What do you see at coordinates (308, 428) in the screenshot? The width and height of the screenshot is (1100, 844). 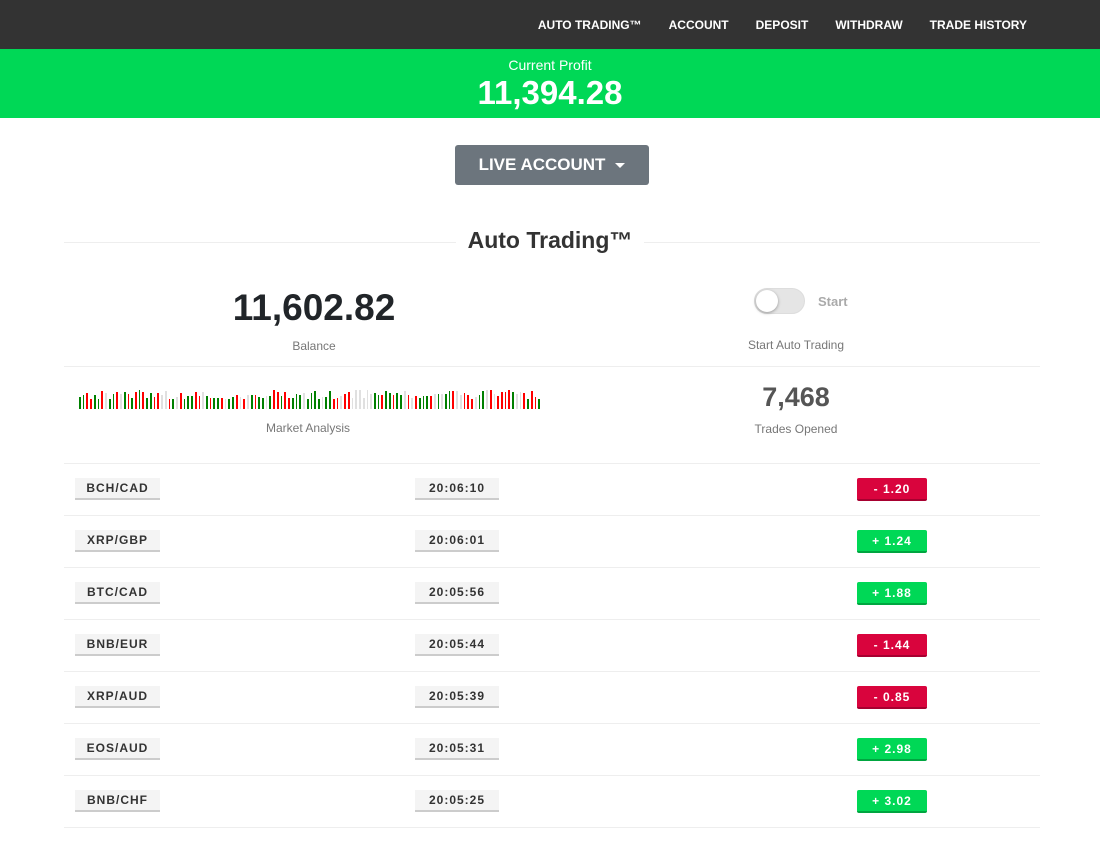 I see `market-label: Market Analysis` at bounding box center [308, 428].